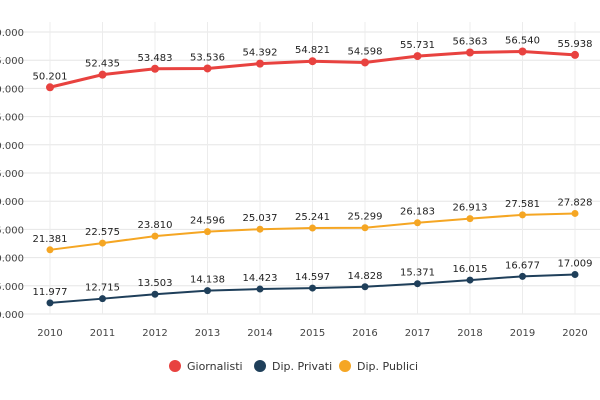  What do you see at coordinates (50, 239) in the screenshot?
I see `data-label: 21.381` at bounding box center [50, 239].